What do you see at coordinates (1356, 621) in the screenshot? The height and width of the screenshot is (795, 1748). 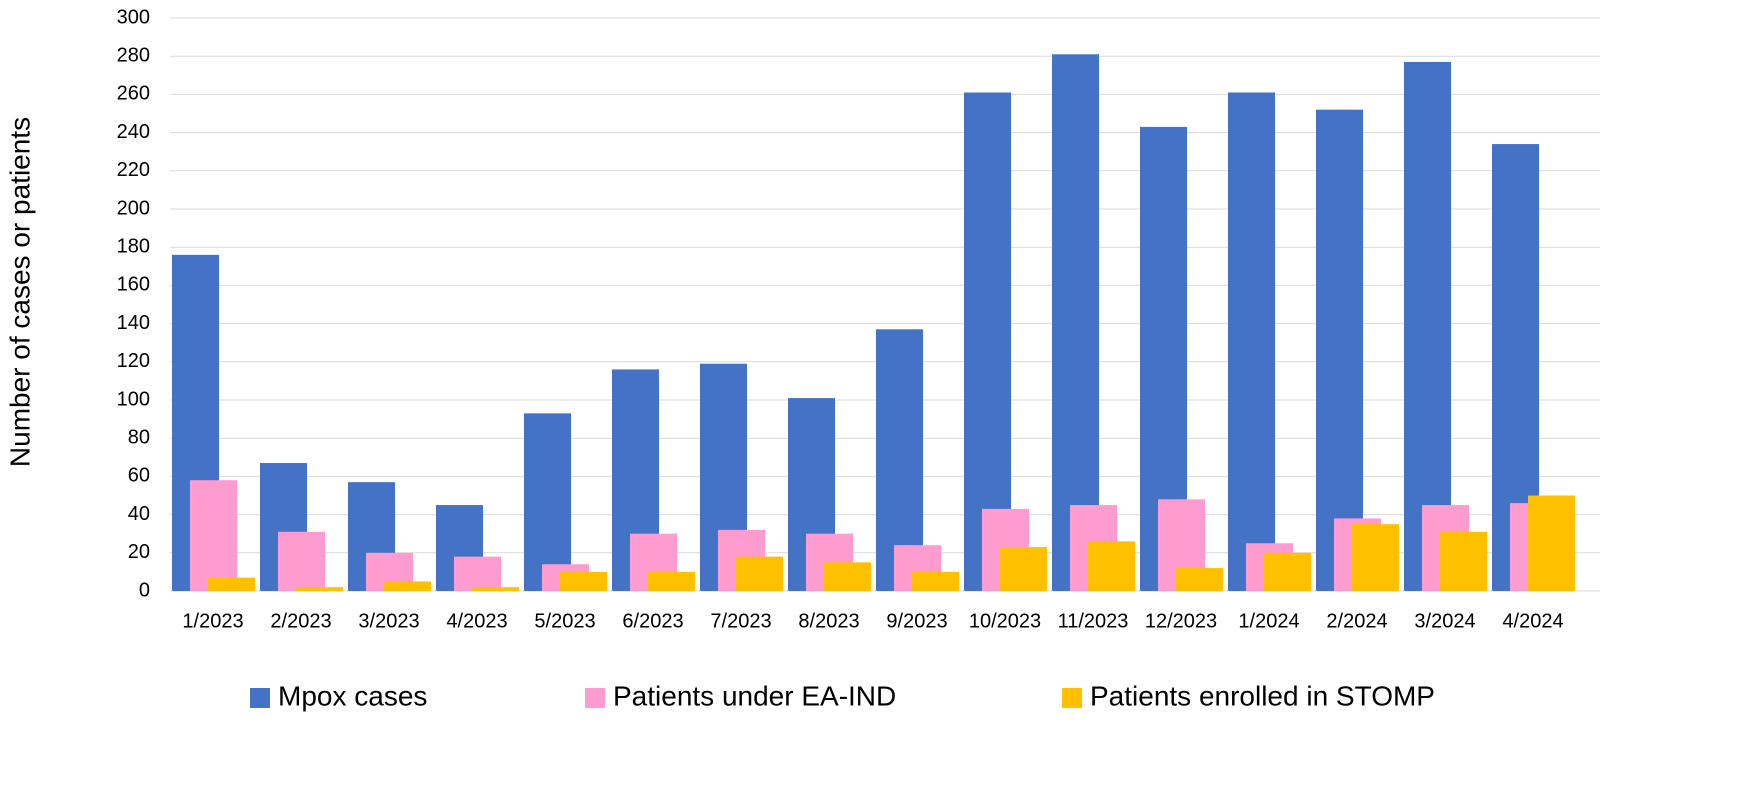 I see `x-tick-label: 2/2024` at bounding box center [1356, 621].